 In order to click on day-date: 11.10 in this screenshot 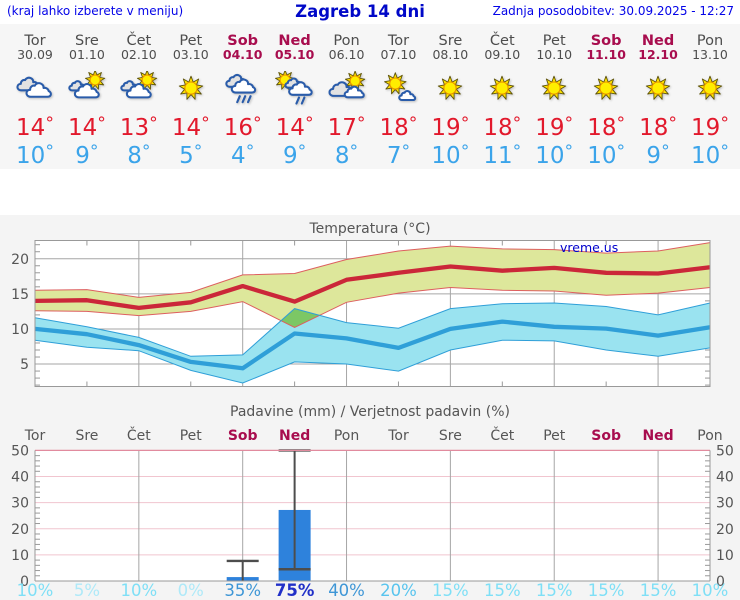, I will do `click(606, 54)`.